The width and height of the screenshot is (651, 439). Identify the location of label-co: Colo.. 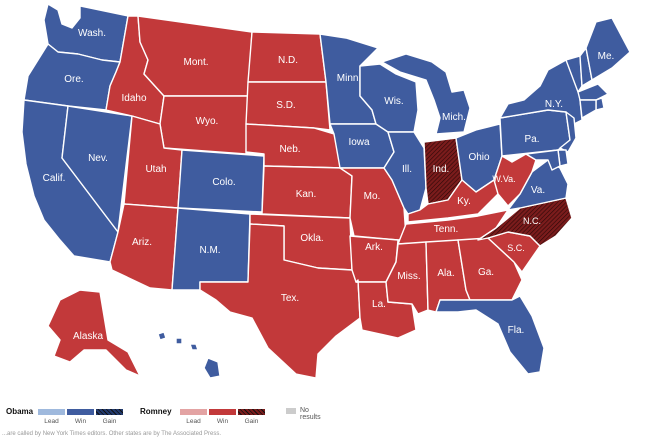
(223, 182).